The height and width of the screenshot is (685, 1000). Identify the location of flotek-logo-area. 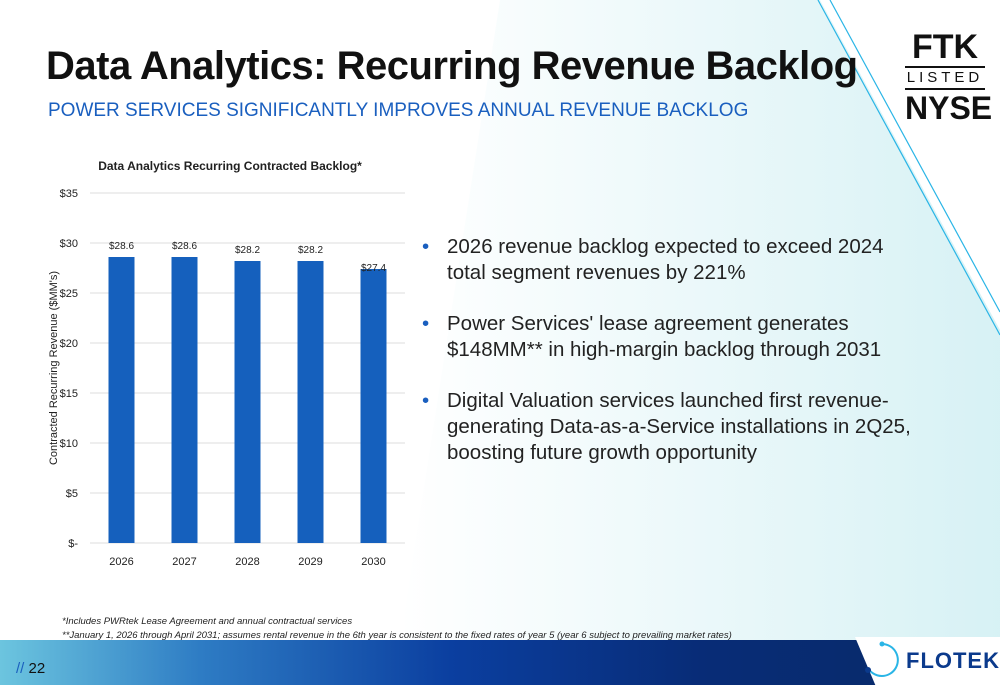
(927, 661).